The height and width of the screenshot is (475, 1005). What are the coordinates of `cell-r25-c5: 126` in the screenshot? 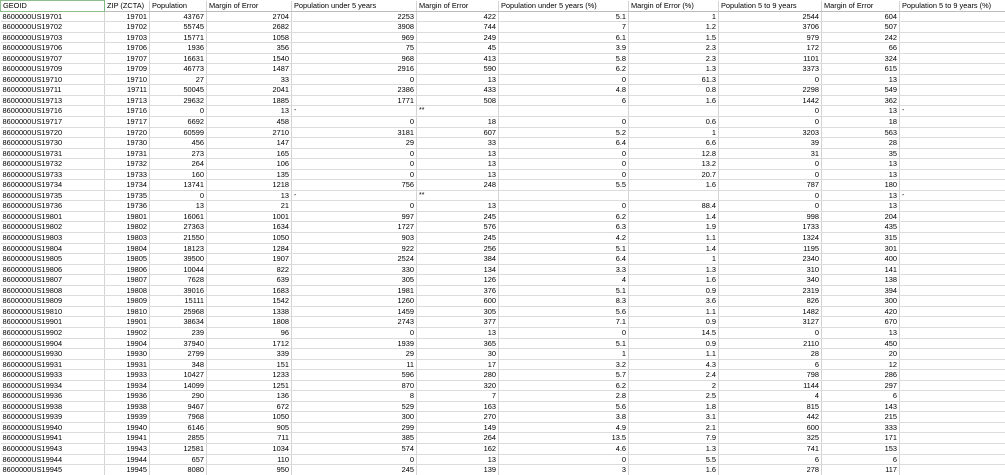 It's located at (457, 280).